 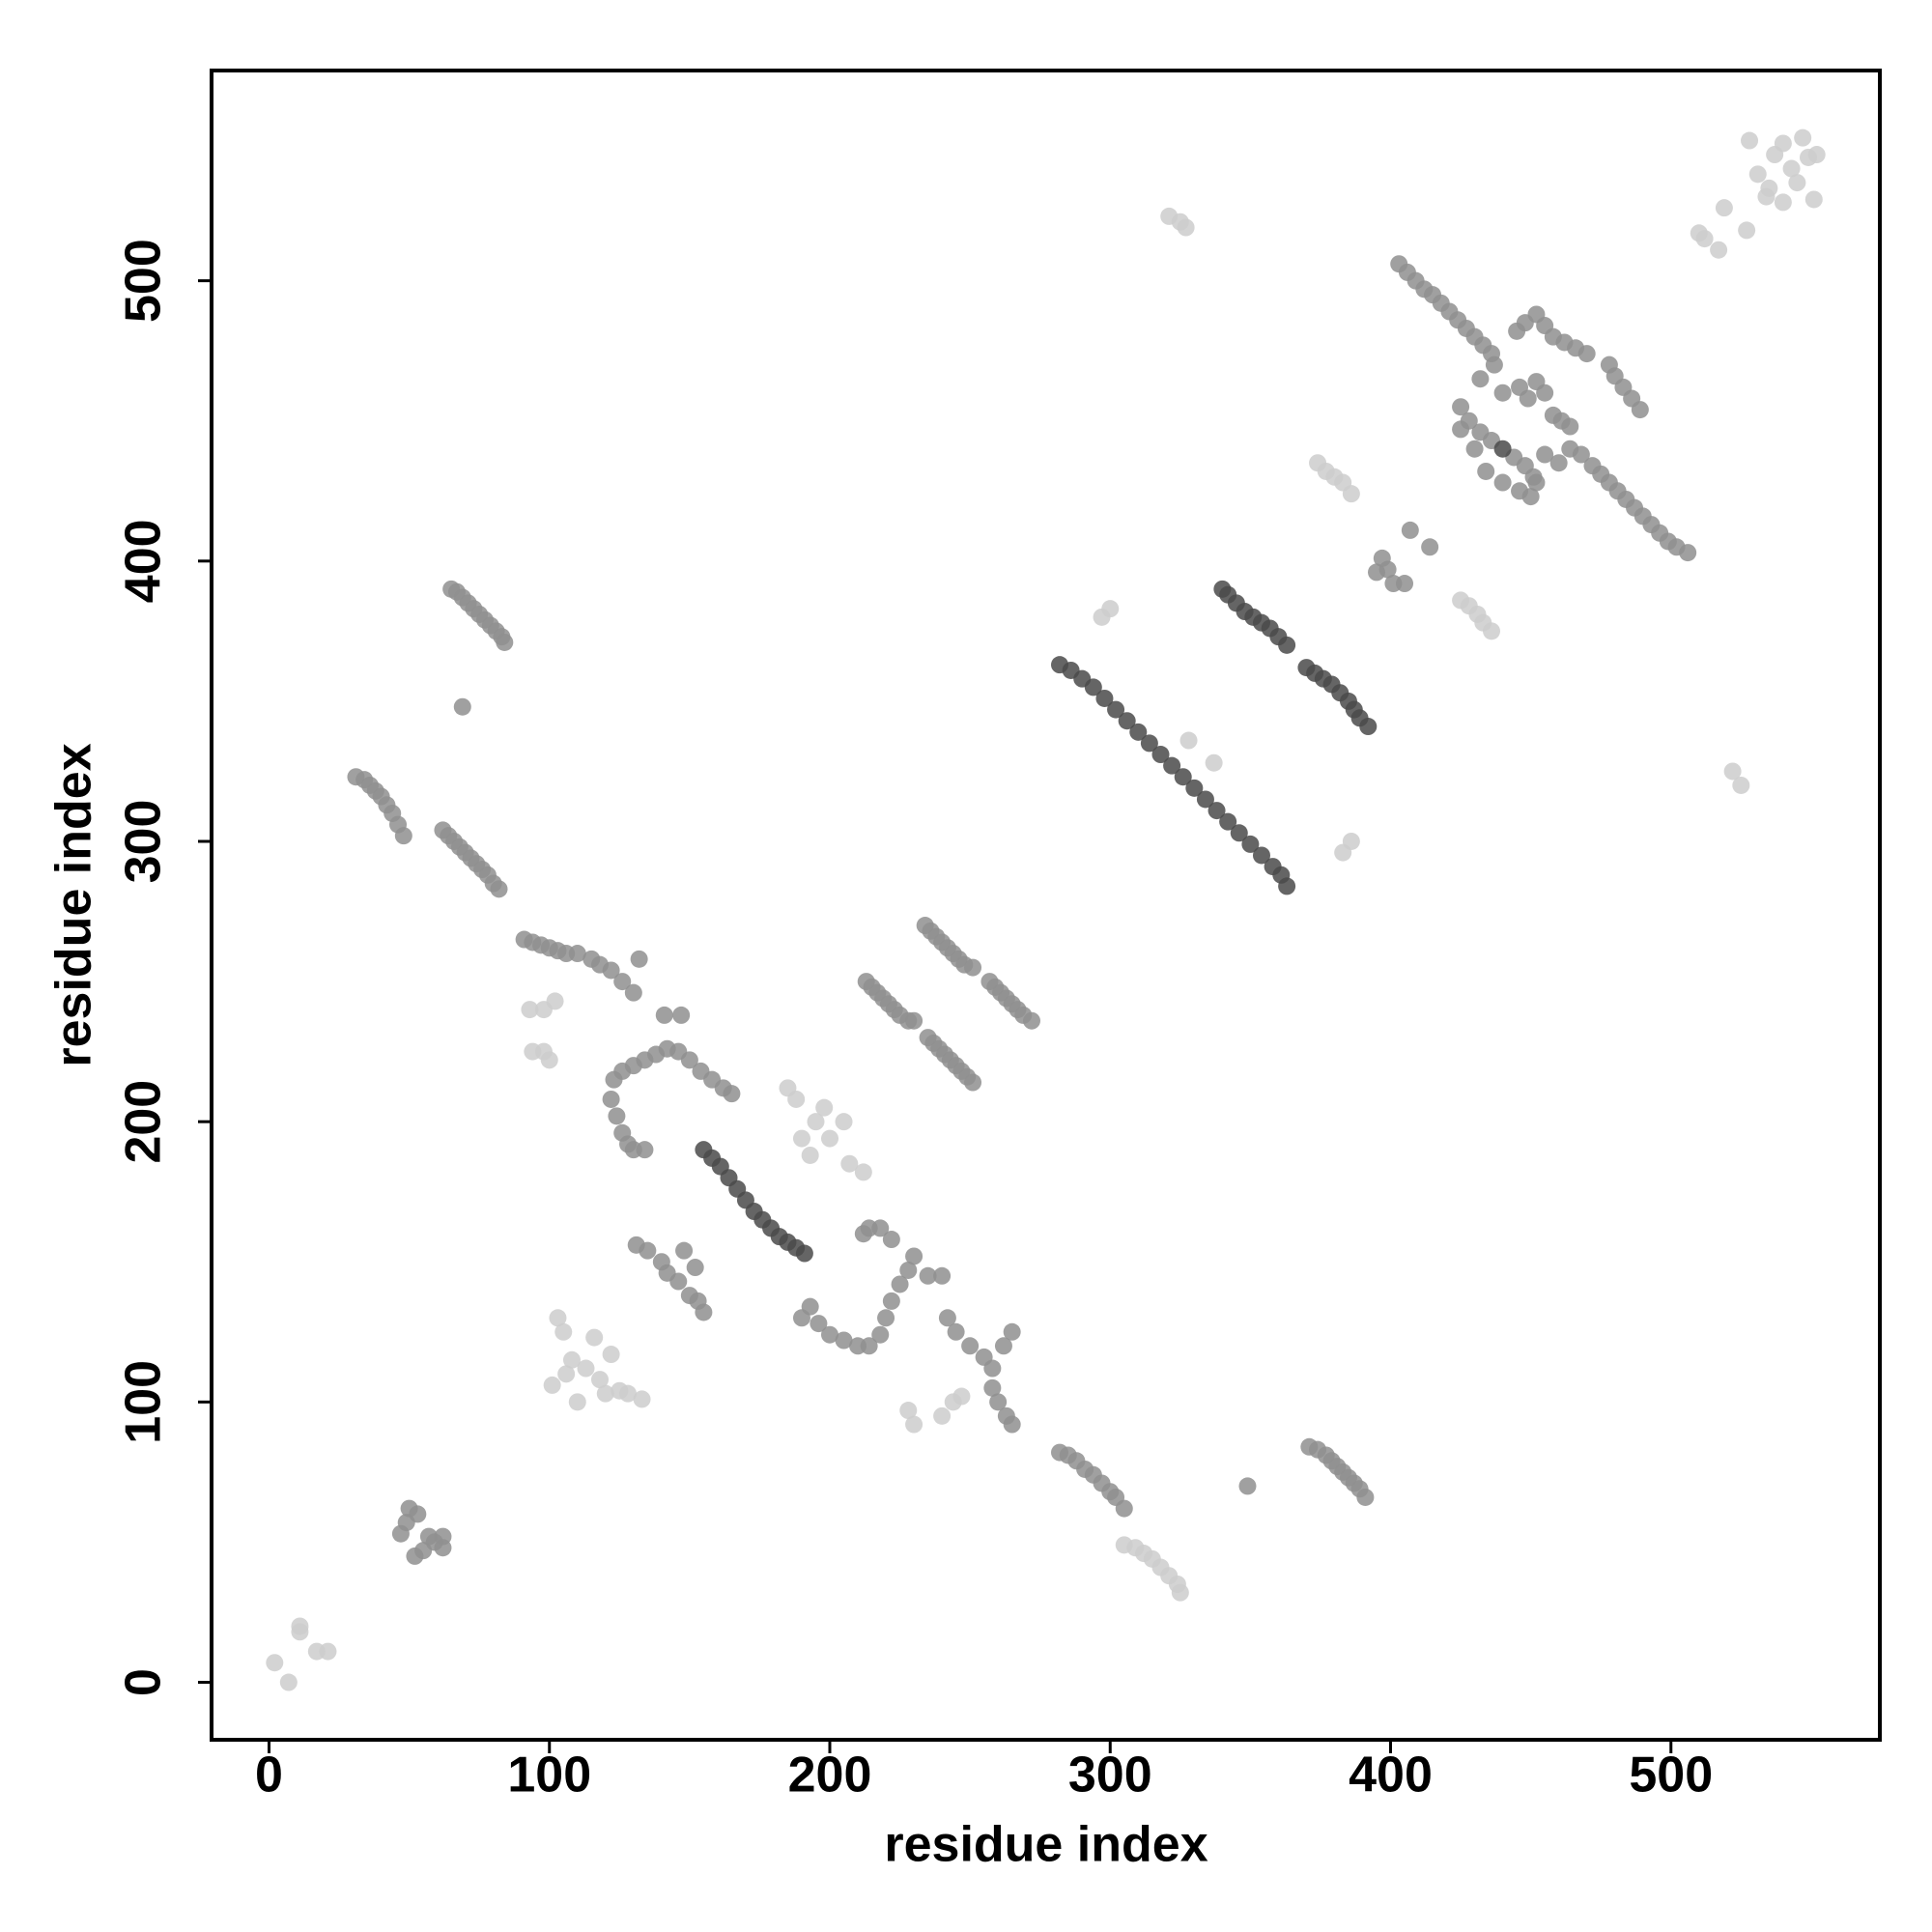 What do you see at coordinates (1046, 1845) in the screenshot?
I see `x-axis-title: residue index` at bounding box center [1046, 1845].